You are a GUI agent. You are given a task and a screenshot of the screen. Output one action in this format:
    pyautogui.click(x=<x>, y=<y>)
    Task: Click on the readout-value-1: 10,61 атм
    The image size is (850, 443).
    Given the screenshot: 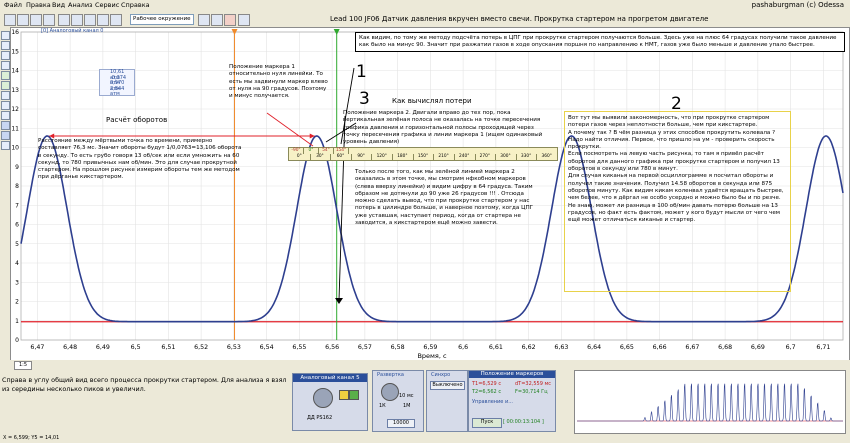 What is the action you would take?
    pyautogui.click(x=117, y=75)
    